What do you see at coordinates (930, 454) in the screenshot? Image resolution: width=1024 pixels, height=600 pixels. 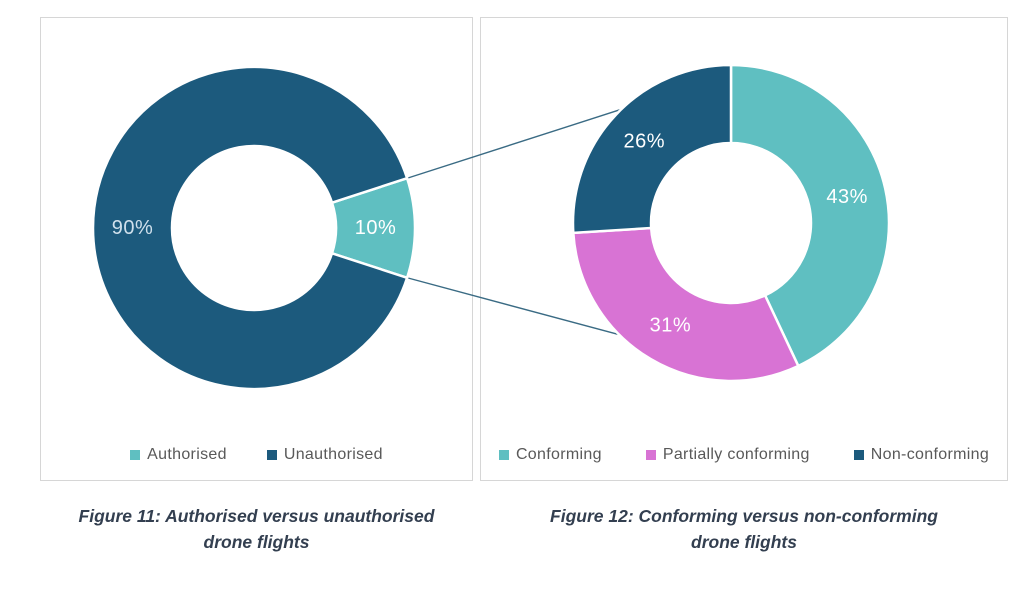 I see `legend-label-non-conforming: Non-conforming` at bounding box center [930, 454].